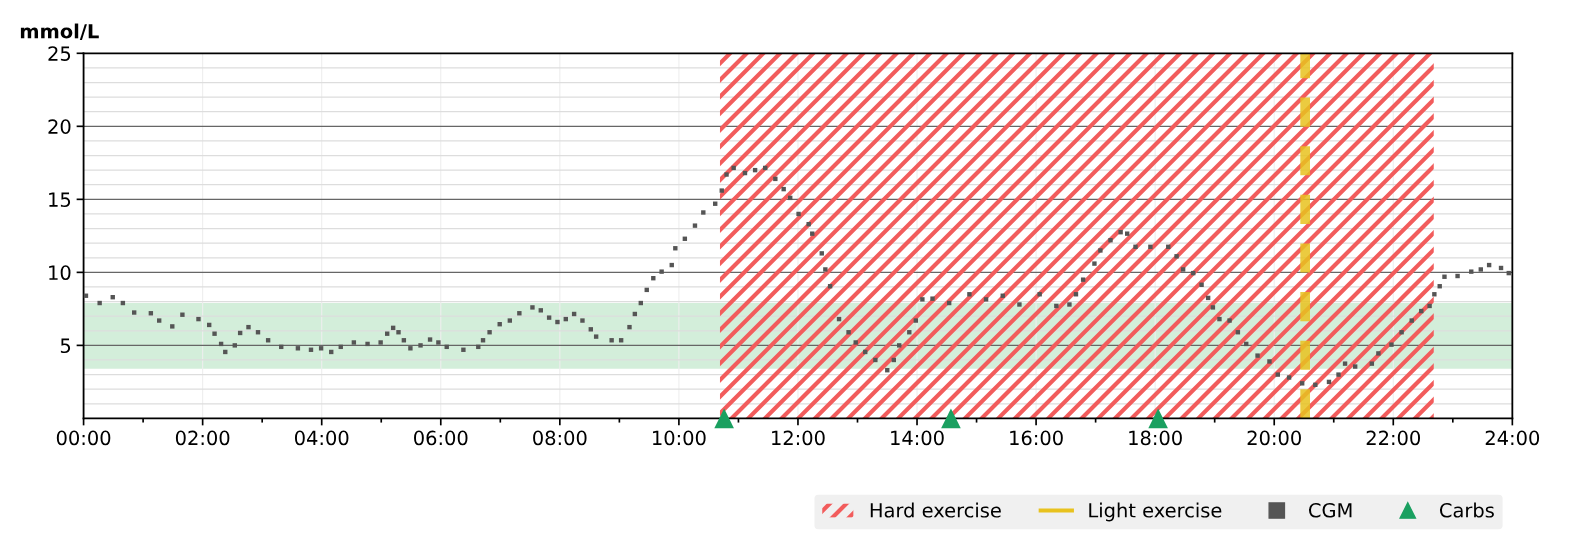 The height and width of the screenshot is (533, 1577). Describe the element at coordinates (441, 438) in the screenshot. I see `x-tick-label: 06:00` at that location.